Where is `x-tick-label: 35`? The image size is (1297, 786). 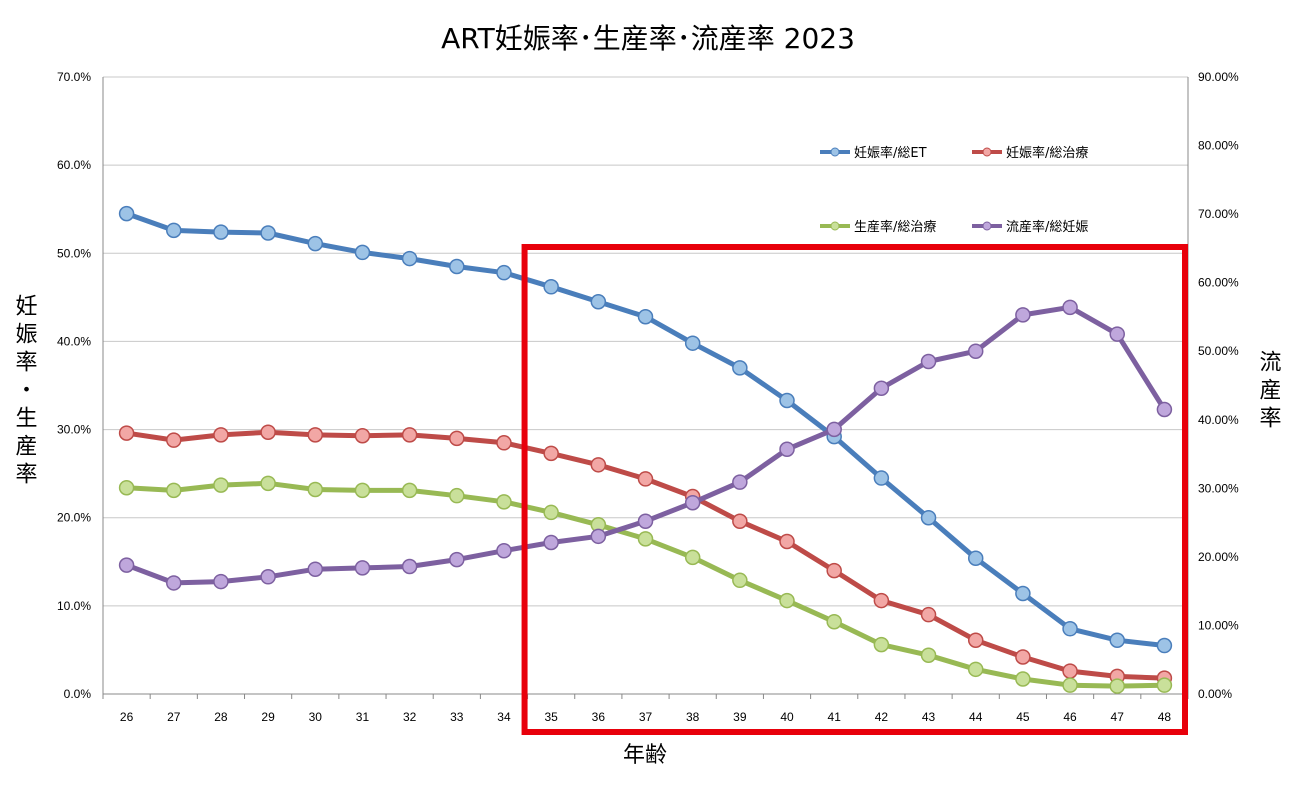 x-tick-label: 35 is located at coordinates (551, 717).